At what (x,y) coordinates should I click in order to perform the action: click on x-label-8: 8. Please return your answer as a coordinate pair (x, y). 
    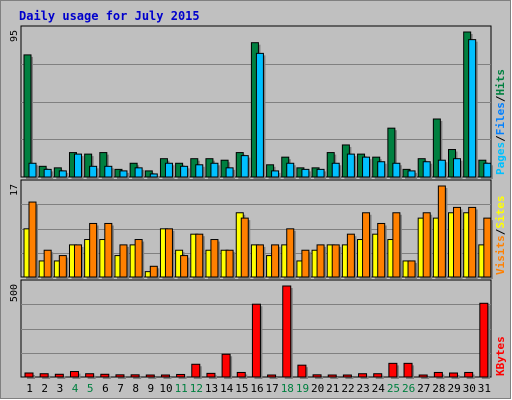
    Looking at the image, I should click on (135, 388).